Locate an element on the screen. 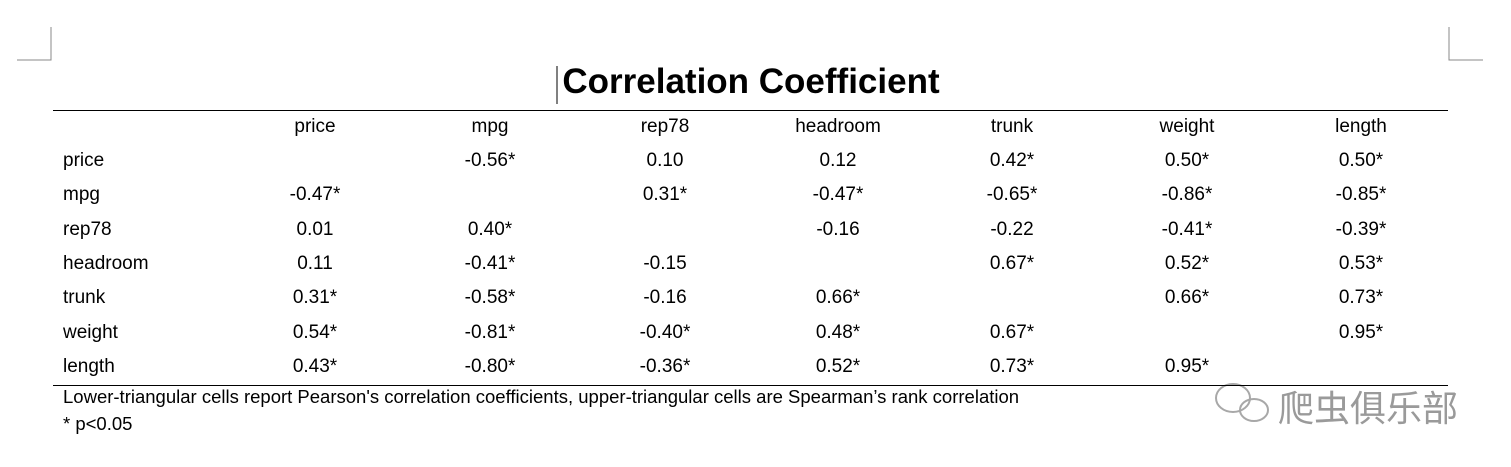 The image size is (1511, 467). table-cell: 0.53* is located at coordinates (1361, 263).